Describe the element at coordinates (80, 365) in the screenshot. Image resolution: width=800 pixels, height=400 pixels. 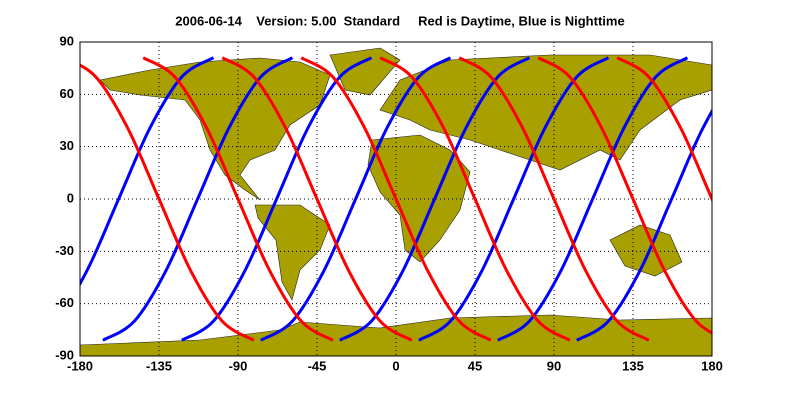
I see `x-tick-label: -180` at that location.